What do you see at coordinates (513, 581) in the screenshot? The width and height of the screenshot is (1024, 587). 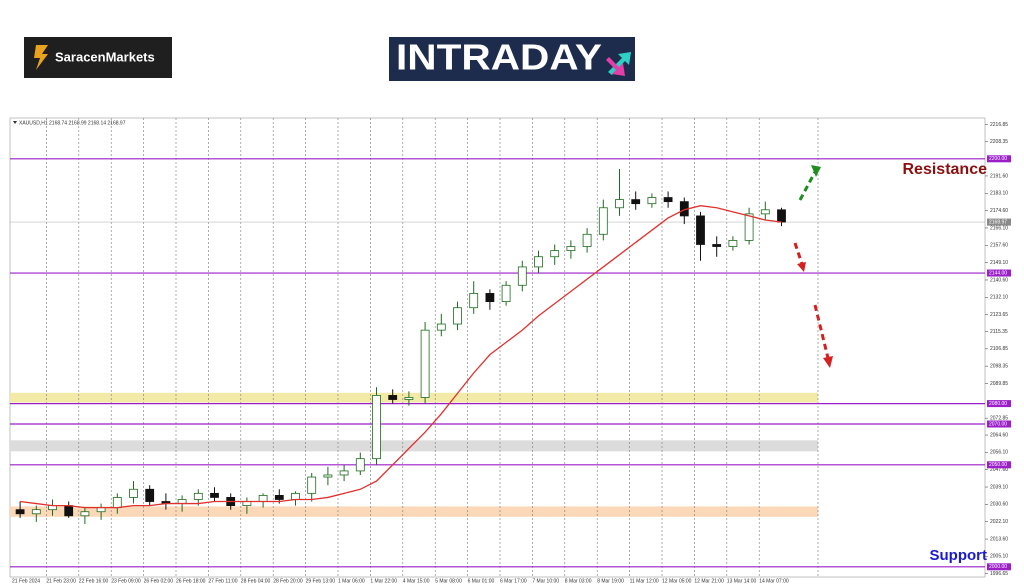 I see `x-tick-label: 6 Mar 17:00` at bounding box center [513, 581].